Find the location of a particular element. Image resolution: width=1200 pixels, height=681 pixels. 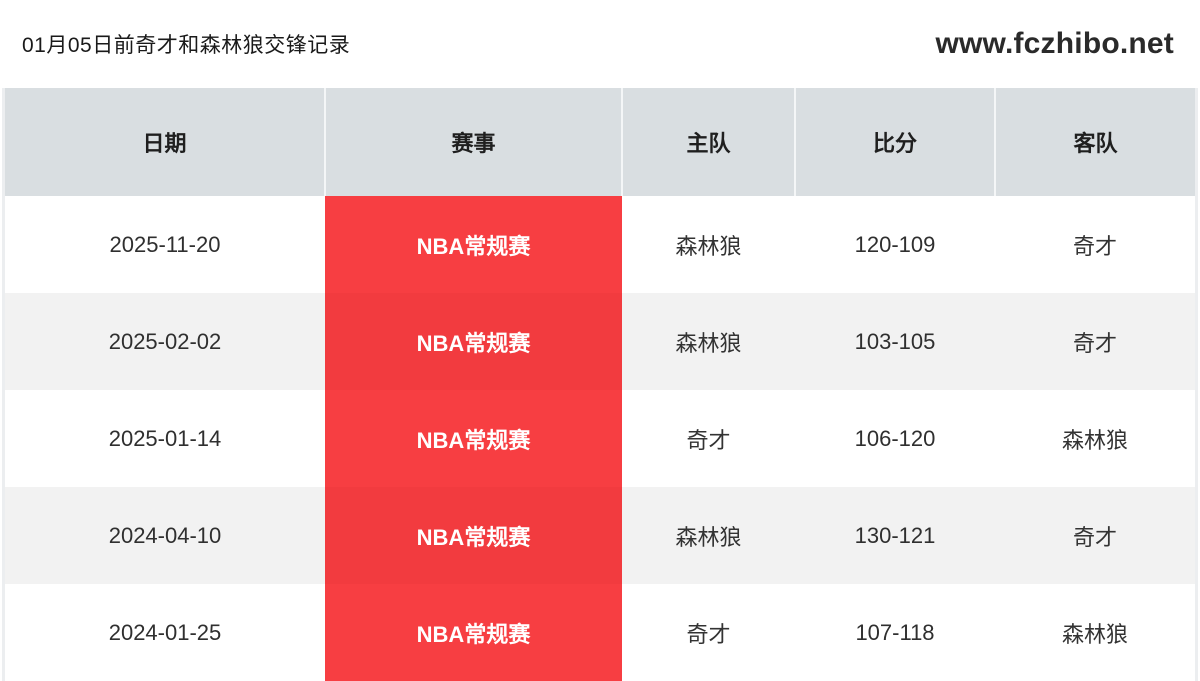

cell-date: 2025-02-02 is located at coordinates (165, 341).